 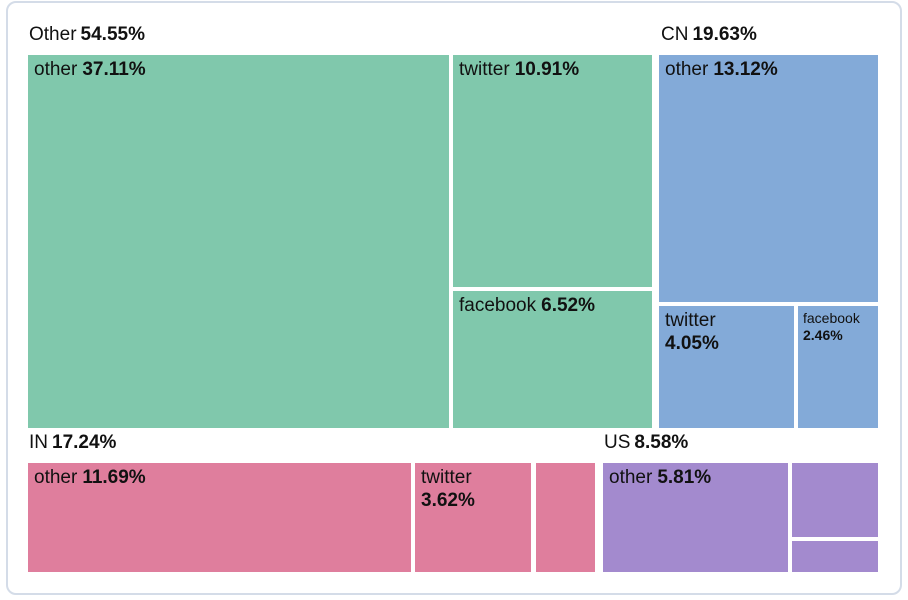 What do you see at coordinates (114, 477) in the screenshot?
I see `tile-percent: 11.69%` at bounding box center [114, 477].